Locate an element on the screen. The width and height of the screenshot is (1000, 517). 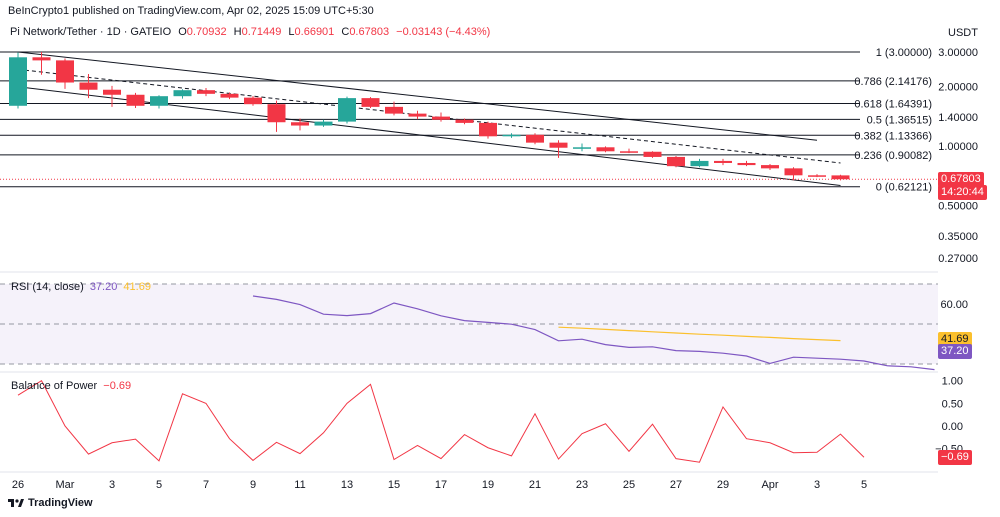
change-value: −0.03143 (−4.43%) is located at coordinates (443, 32).